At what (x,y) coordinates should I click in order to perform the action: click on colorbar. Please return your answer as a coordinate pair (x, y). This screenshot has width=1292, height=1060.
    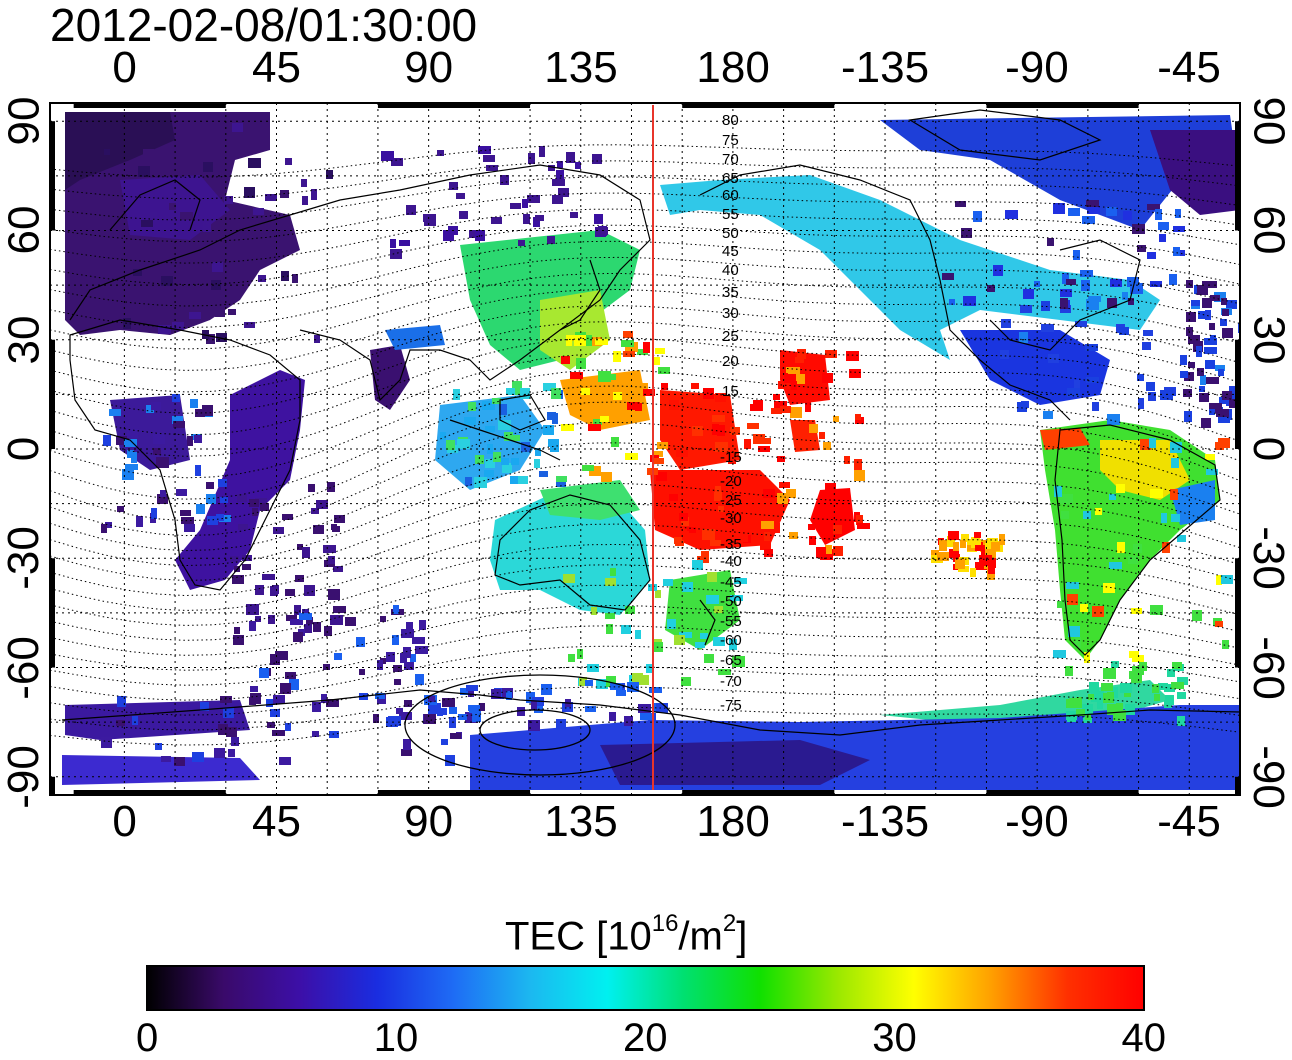
    Looking at the image, I should click on (645, 988).